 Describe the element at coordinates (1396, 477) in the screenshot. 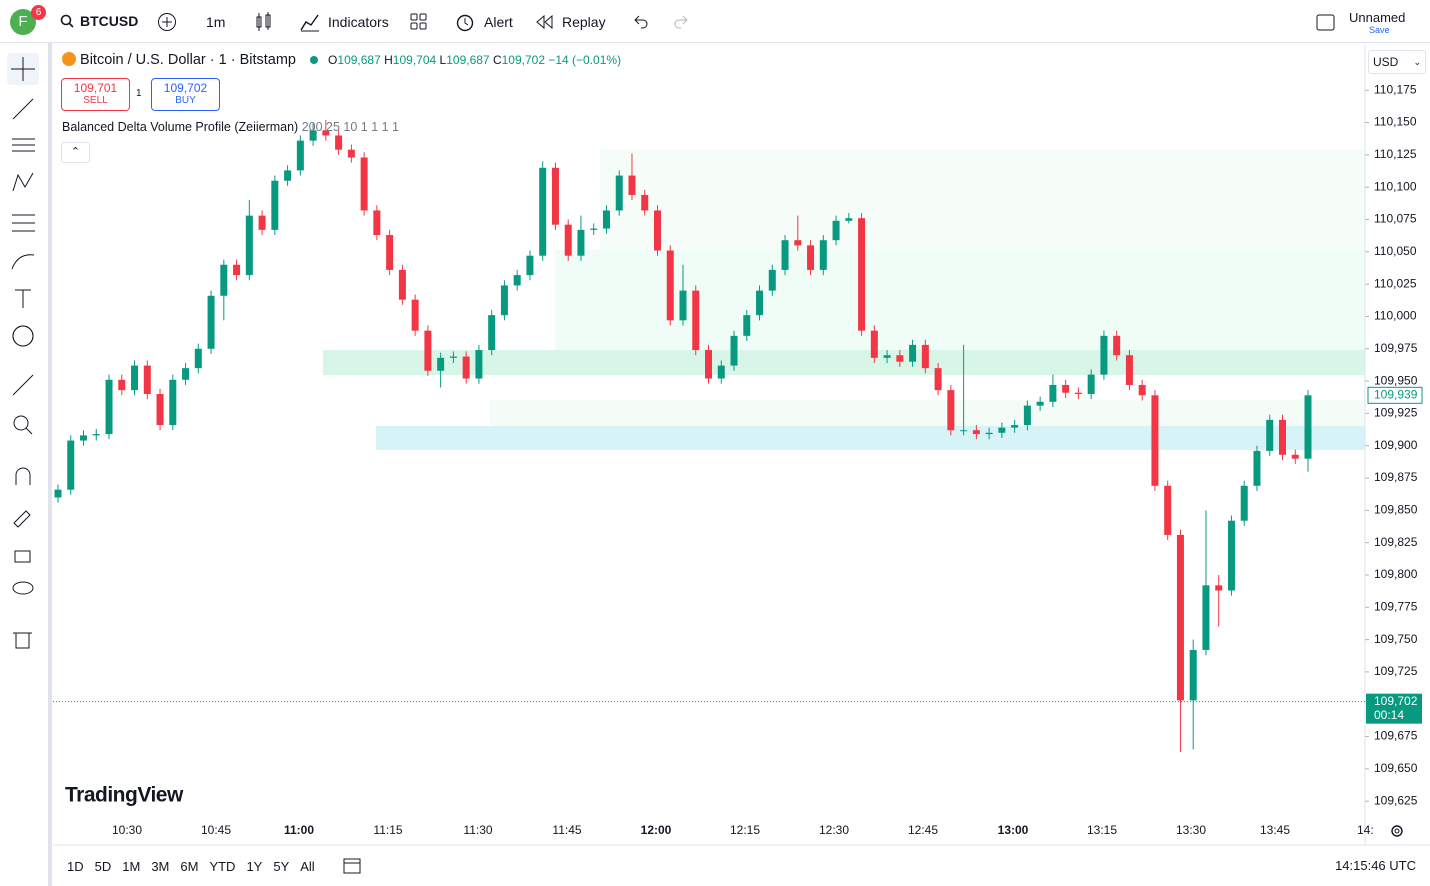

I see `y-tick-label: 109,875` at that location.